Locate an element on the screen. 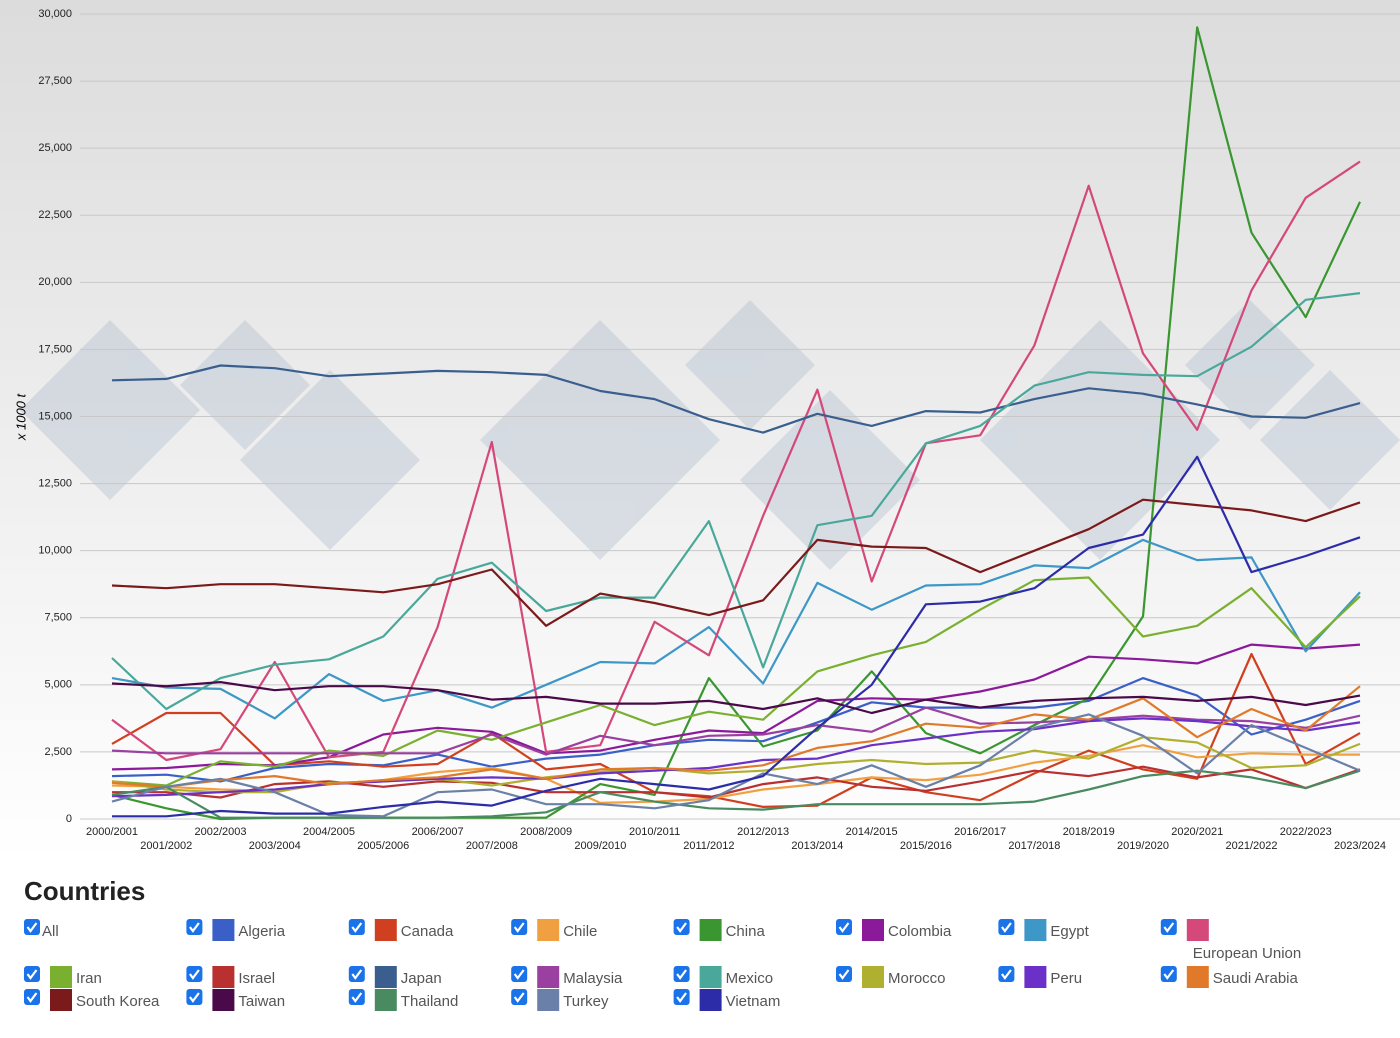  x-tick-label: 2017/2018 is located at coordinates (1034, 846).